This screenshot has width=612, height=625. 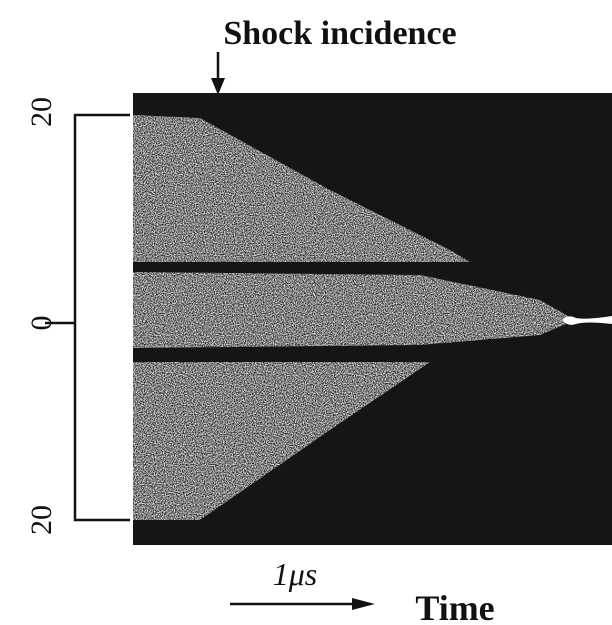 I want to click on scale-bracket, so click(x=87, y=317).